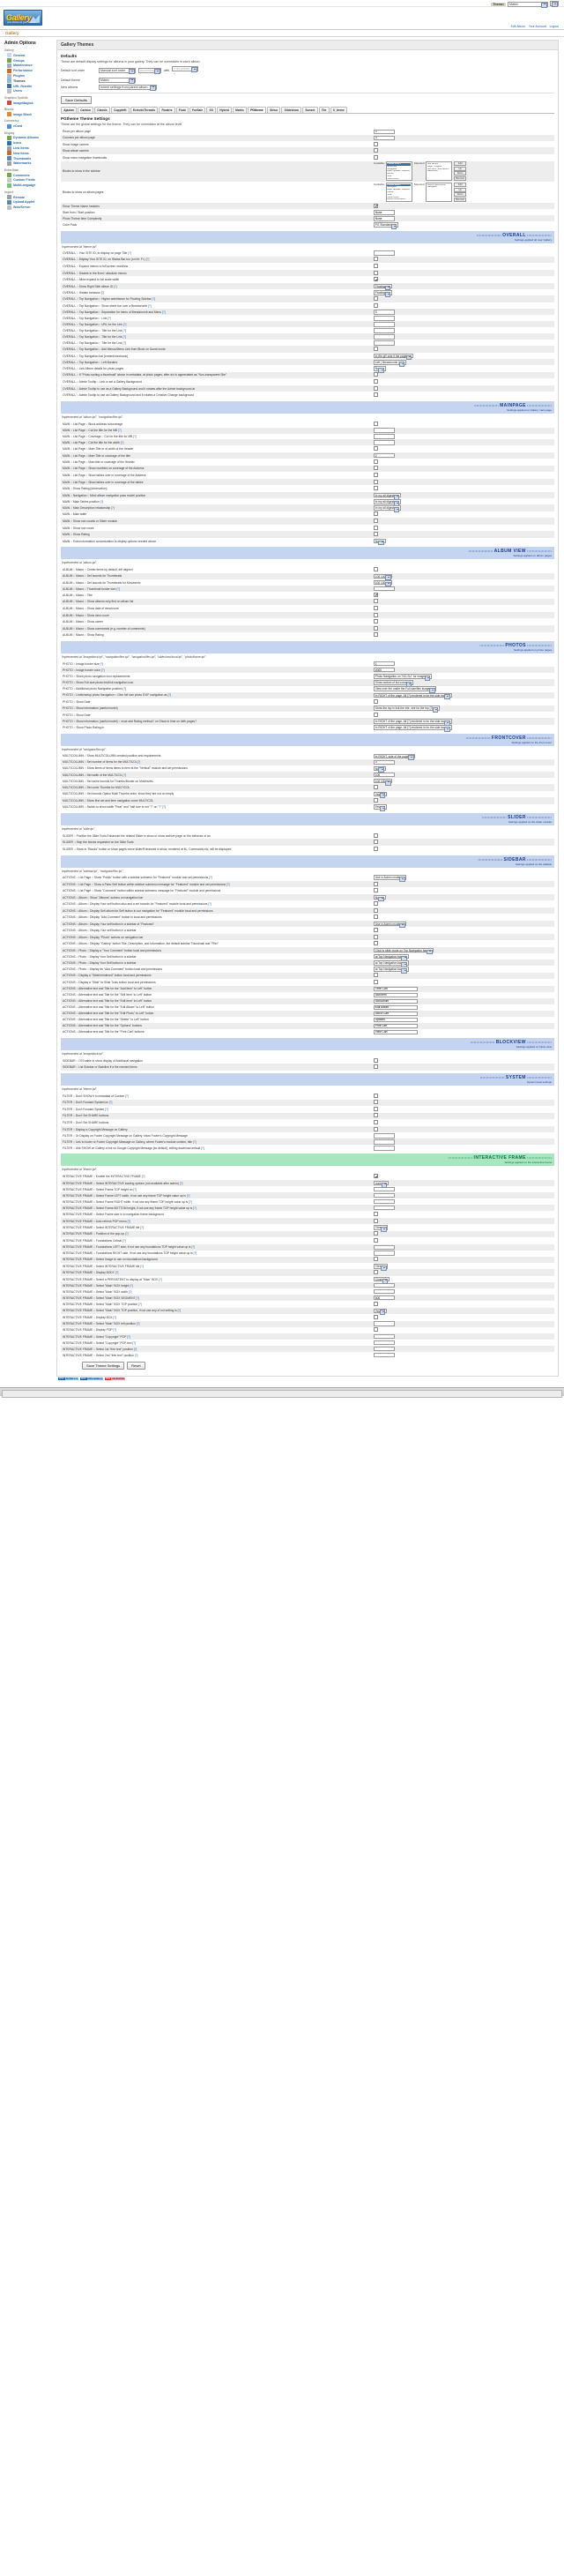  Describe the element at coordinates (432, 187) in the screenshot. I see `block-picker-selected-option: Navigator` at that location.